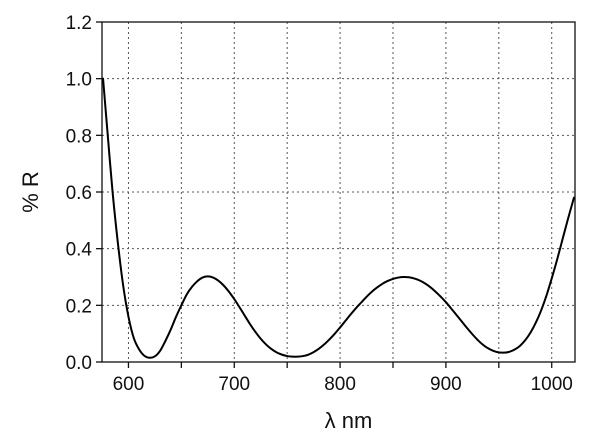 The height and width of the screenshot is (440, 613). I want to click on y-tick-label: 1.2, so click(79, 23).